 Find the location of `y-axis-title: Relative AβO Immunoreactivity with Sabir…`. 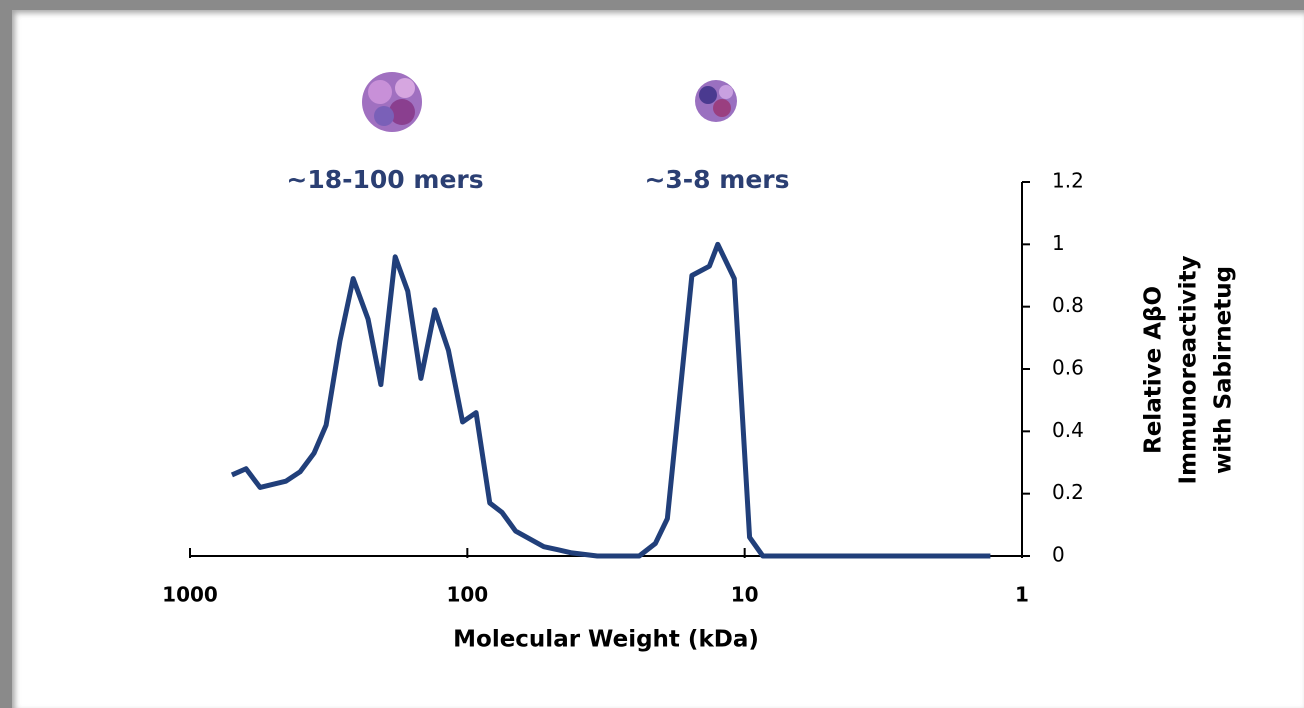

y-axis-title: Relative AβO Immunoreactivity with Sabir… is located at coordinates (1189, 370).